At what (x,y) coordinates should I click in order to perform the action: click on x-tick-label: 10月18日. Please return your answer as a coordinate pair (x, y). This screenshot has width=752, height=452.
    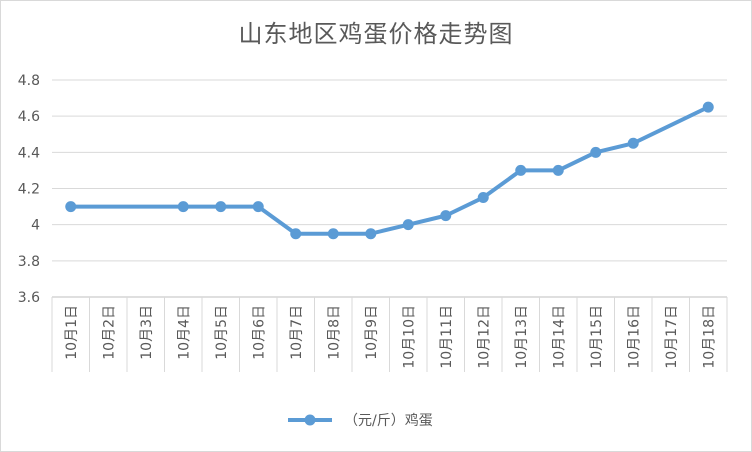
    Looking at the image, I should click on (709, 337).